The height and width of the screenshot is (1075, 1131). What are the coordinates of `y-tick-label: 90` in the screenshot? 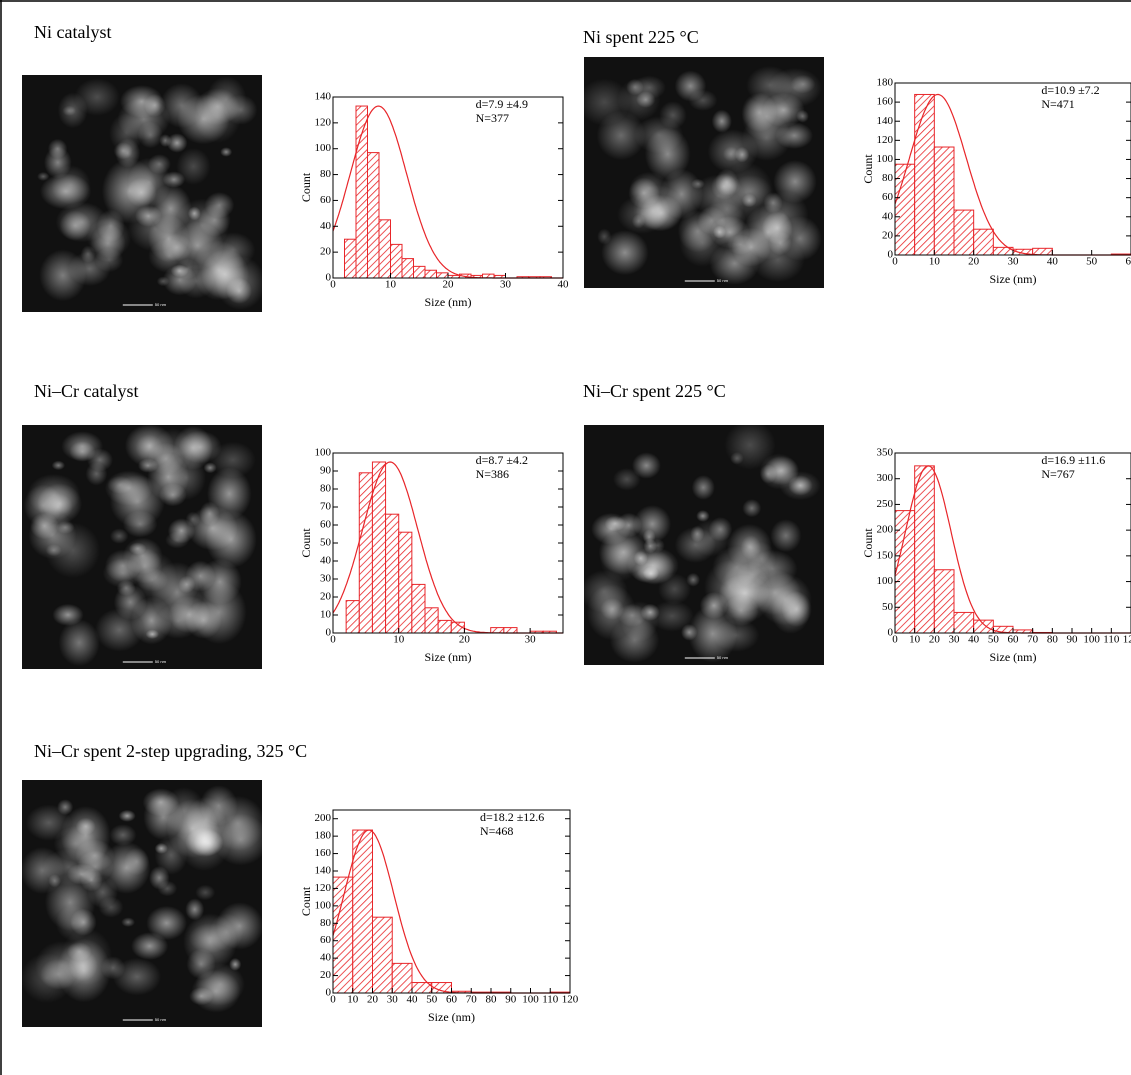 It's located at (326, 471).